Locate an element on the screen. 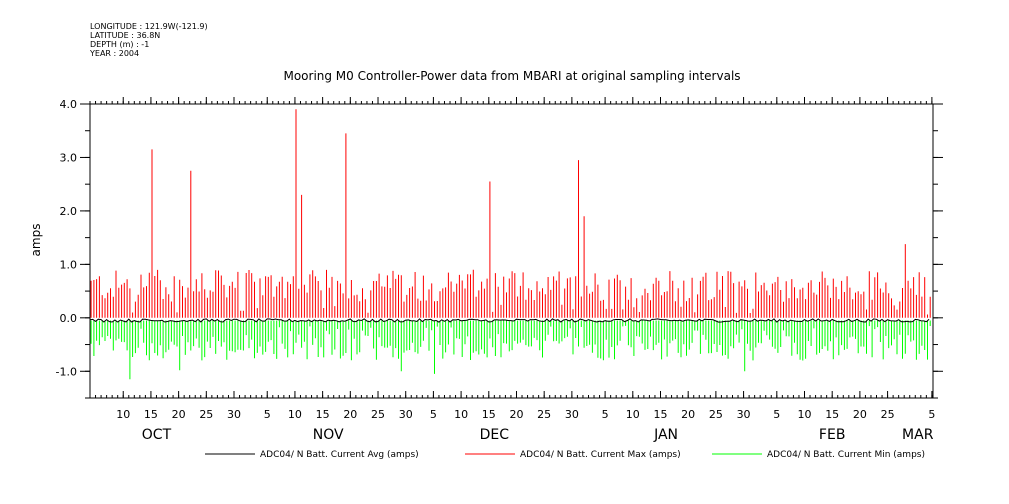  depth-label: DEPTH (m) : -1 is located at coordinates (120, 44).